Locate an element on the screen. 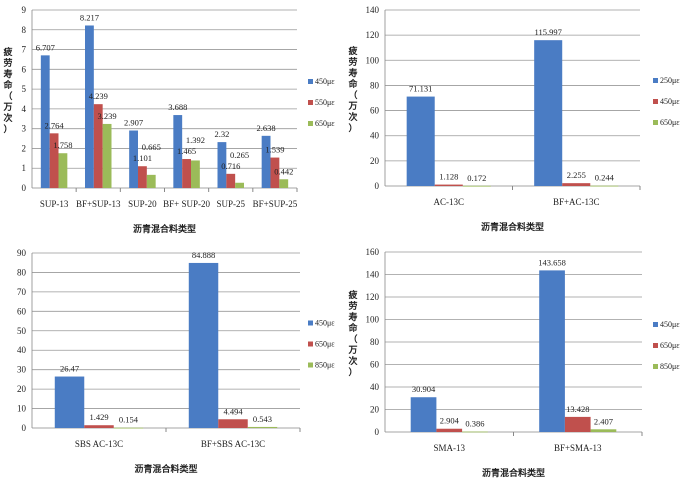 The height and width of the screenshot is (484, 690). data-label: 0.172 is located at coordinates (476, 178).